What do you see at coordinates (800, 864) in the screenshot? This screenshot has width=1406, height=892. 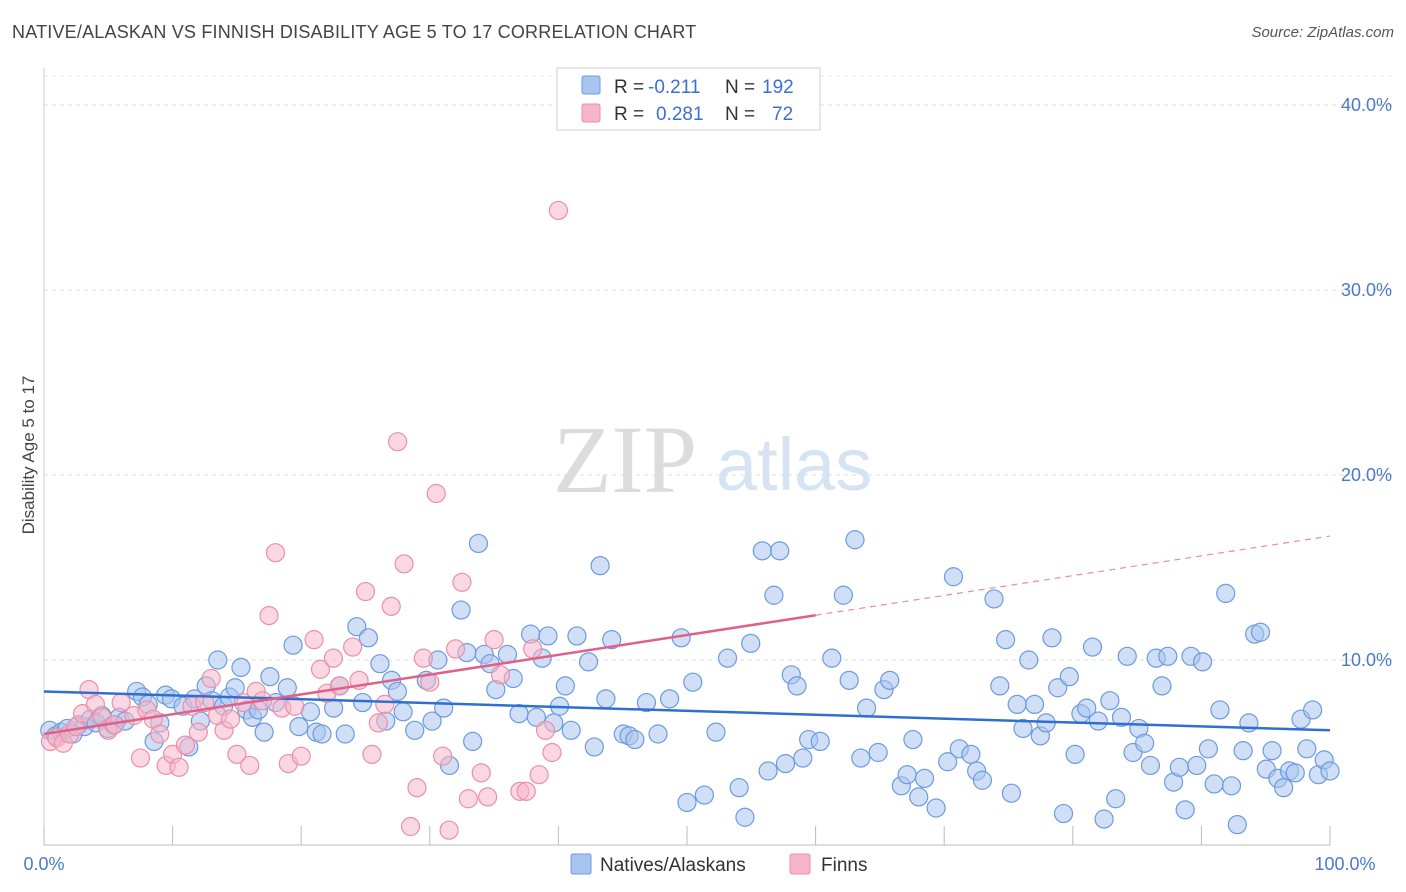 I see `legend-bottom-swatch-finns` at bounding box center [800, 864].